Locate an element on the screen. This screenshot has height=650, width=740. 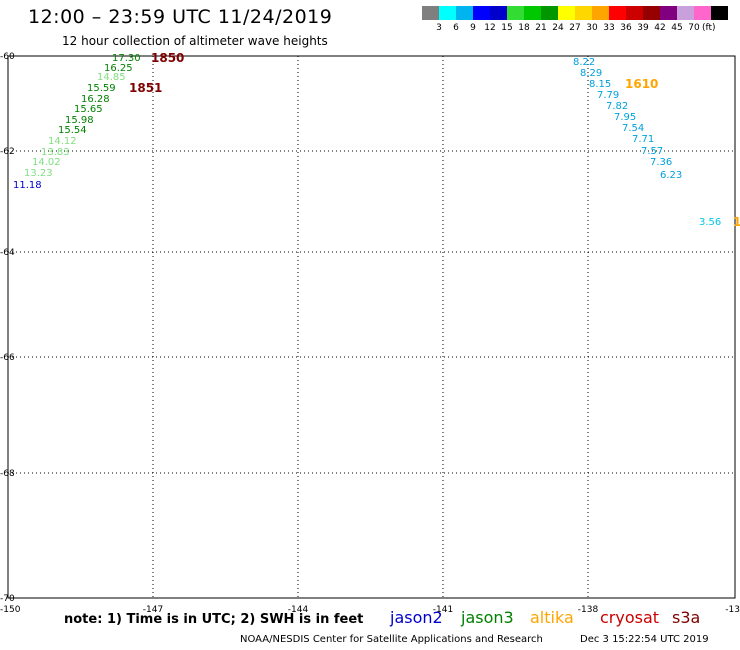
pass-time-label: 1850 is located at coordinates (167, 58).